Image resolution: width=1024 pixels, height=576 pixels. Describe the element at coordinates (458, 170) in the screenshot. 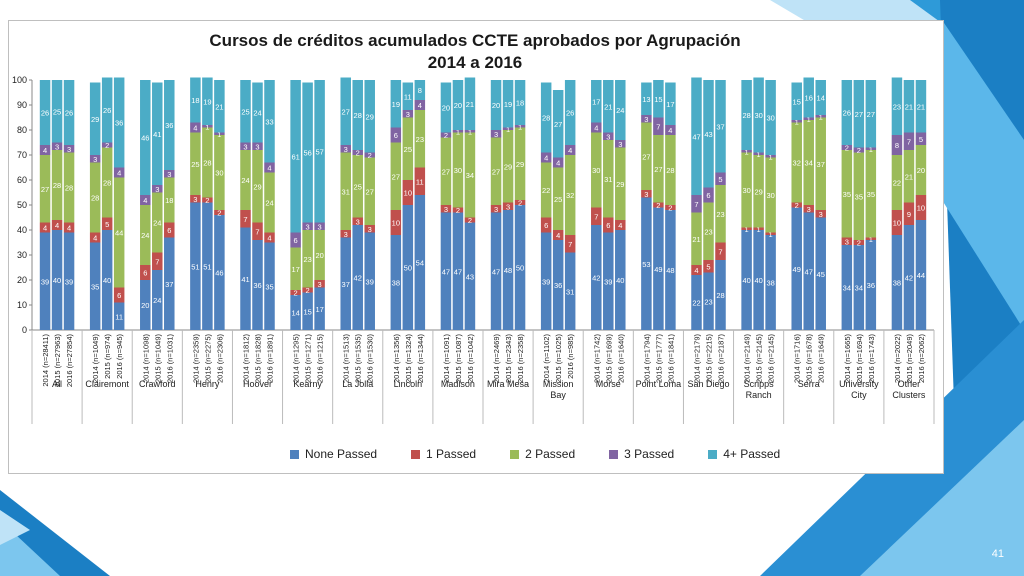

I see `data-label: 30` at that location.